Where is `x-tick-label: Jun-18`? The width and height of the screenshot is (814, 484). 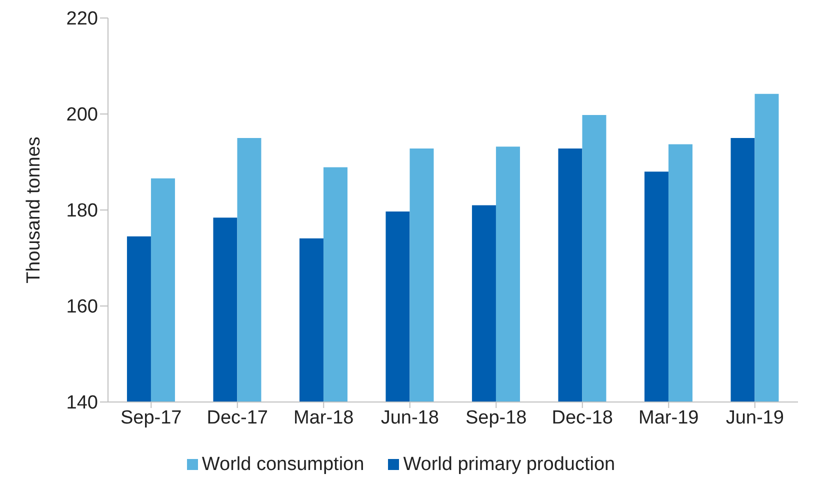
x-tick-label: Jun-18 is located at coordinates (409, 417).